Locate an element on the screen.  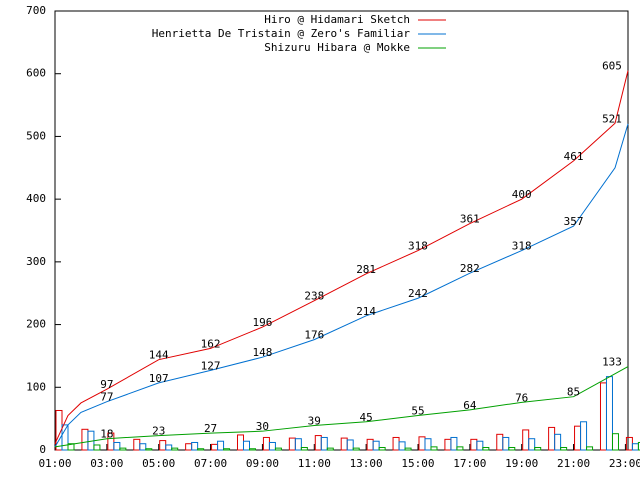
data-label: 242 is located at coordinates (418, 293).